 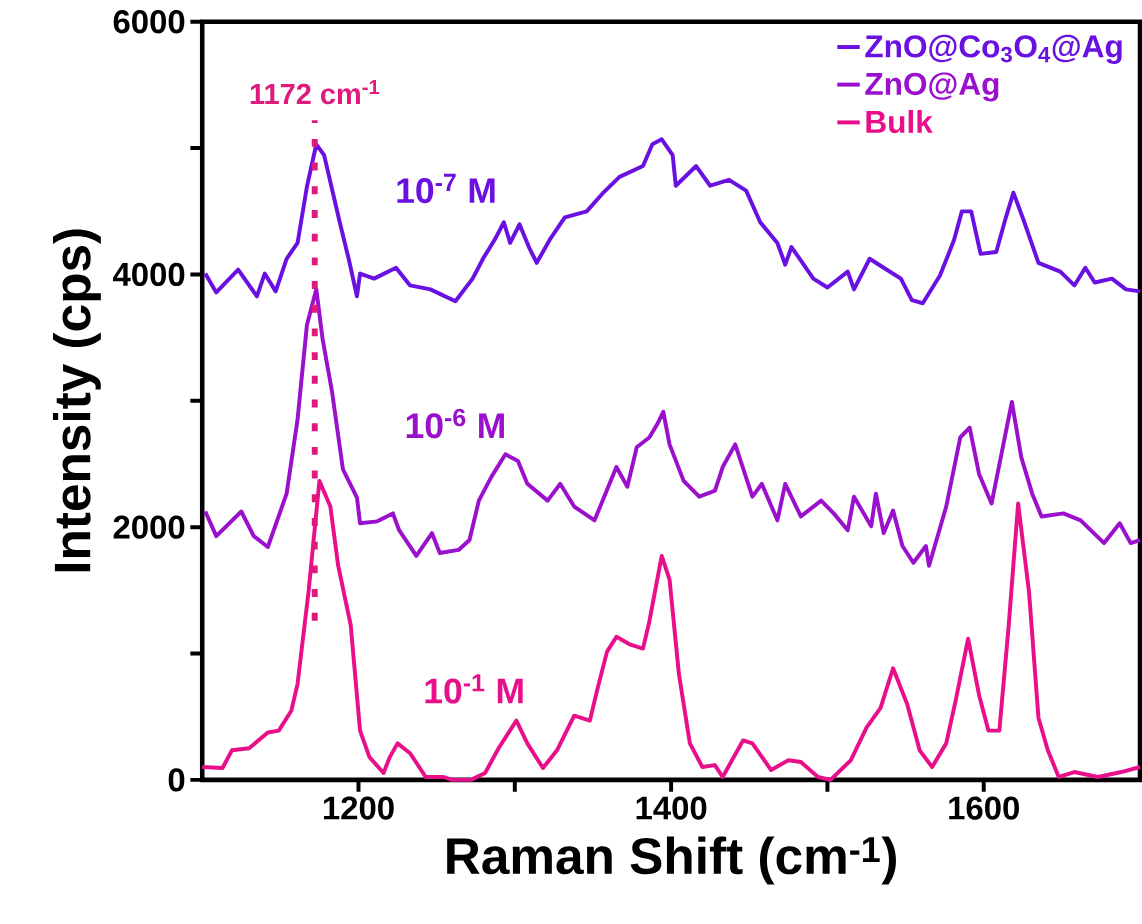 I want to click on x-axis-title: Raman Shift (cm$^{-1}$), so click(x=671, y=860).